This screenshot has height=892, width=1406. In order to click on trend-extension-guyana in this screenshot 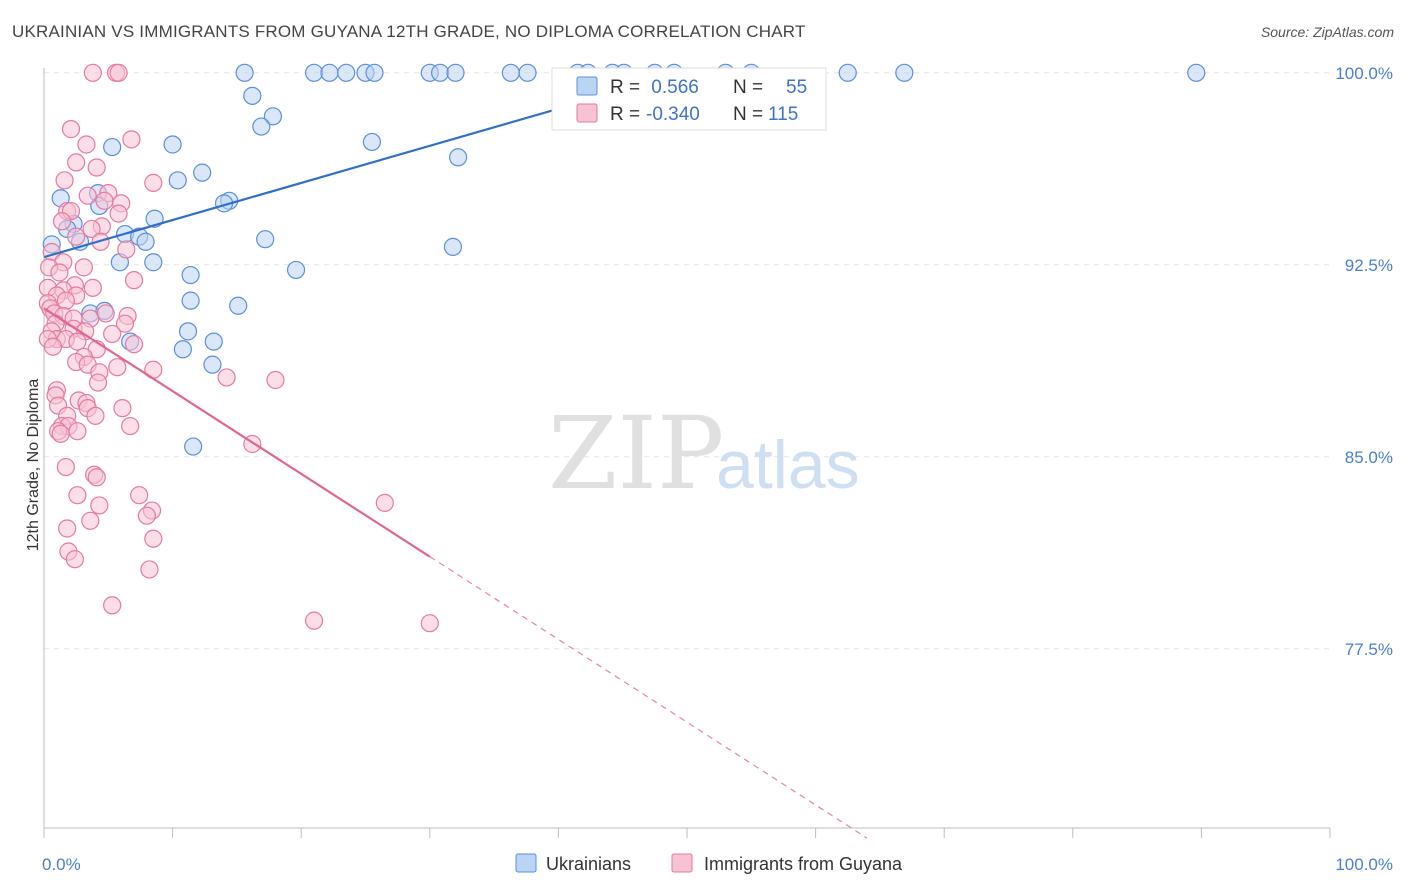, I will do `click(648, 697)`.